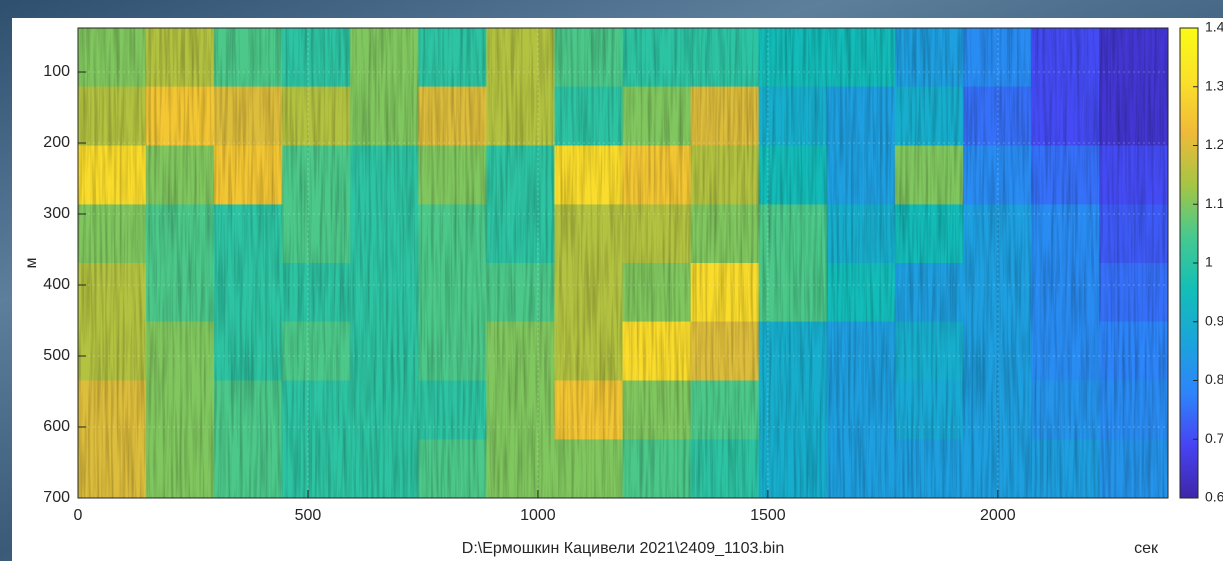 Image resolution: width=1223 pixels, height=561 pixels. I want to click on x-tick-label: 1000, so click(538, 515).